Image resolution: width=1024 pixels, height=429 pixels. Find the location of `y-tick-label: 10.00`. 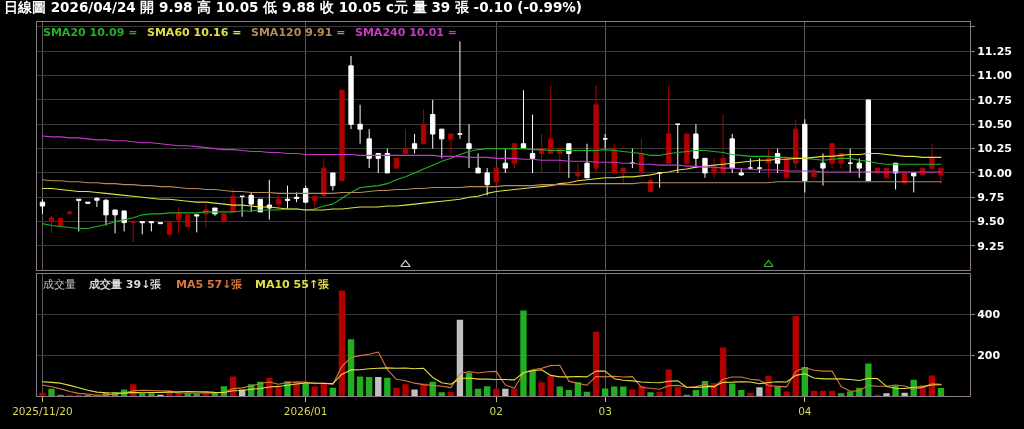

y-tick-label: 10.00 is located at coordinates (995, 173).